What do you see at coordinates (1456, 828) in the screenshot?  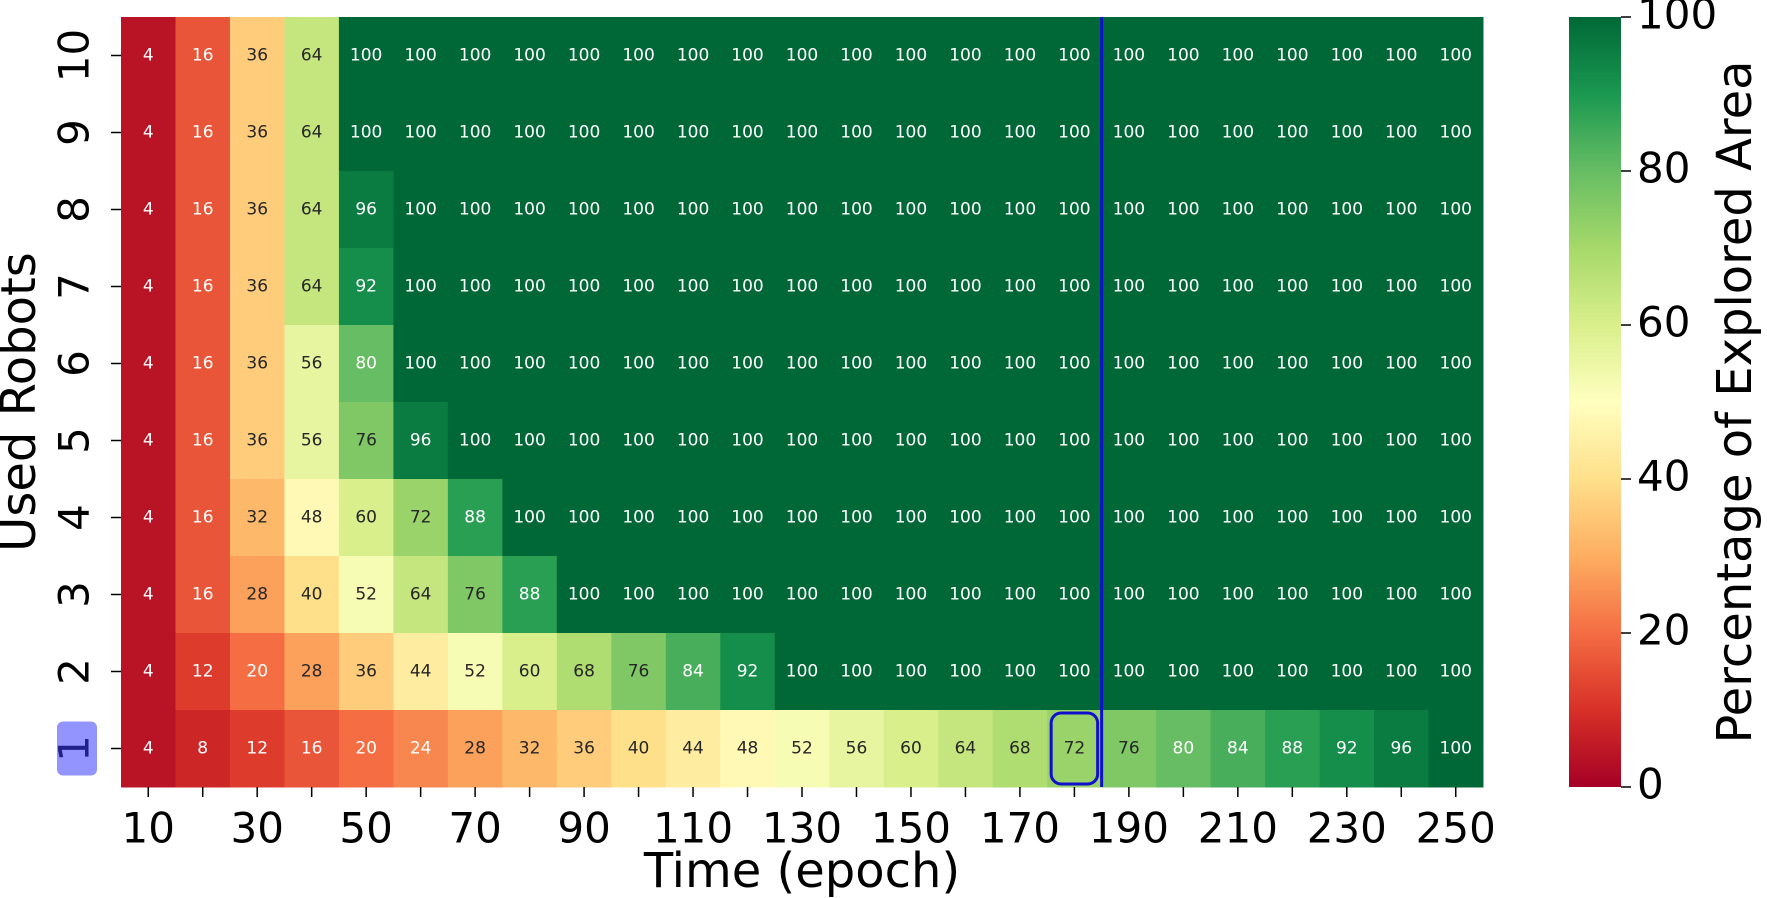 I see `x-tick-label: 250` at bounding box center [1456, 828].